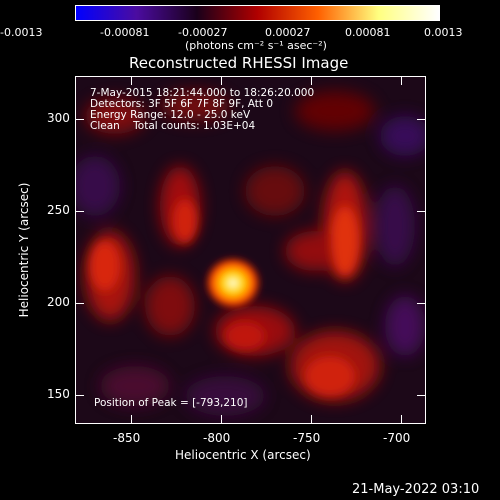 This screenshot has height=500, width=500. Describe the element at coordinates (125, 32) in the screenshot. I see `colorbar-tick-label-2: -0.00081` at that location.